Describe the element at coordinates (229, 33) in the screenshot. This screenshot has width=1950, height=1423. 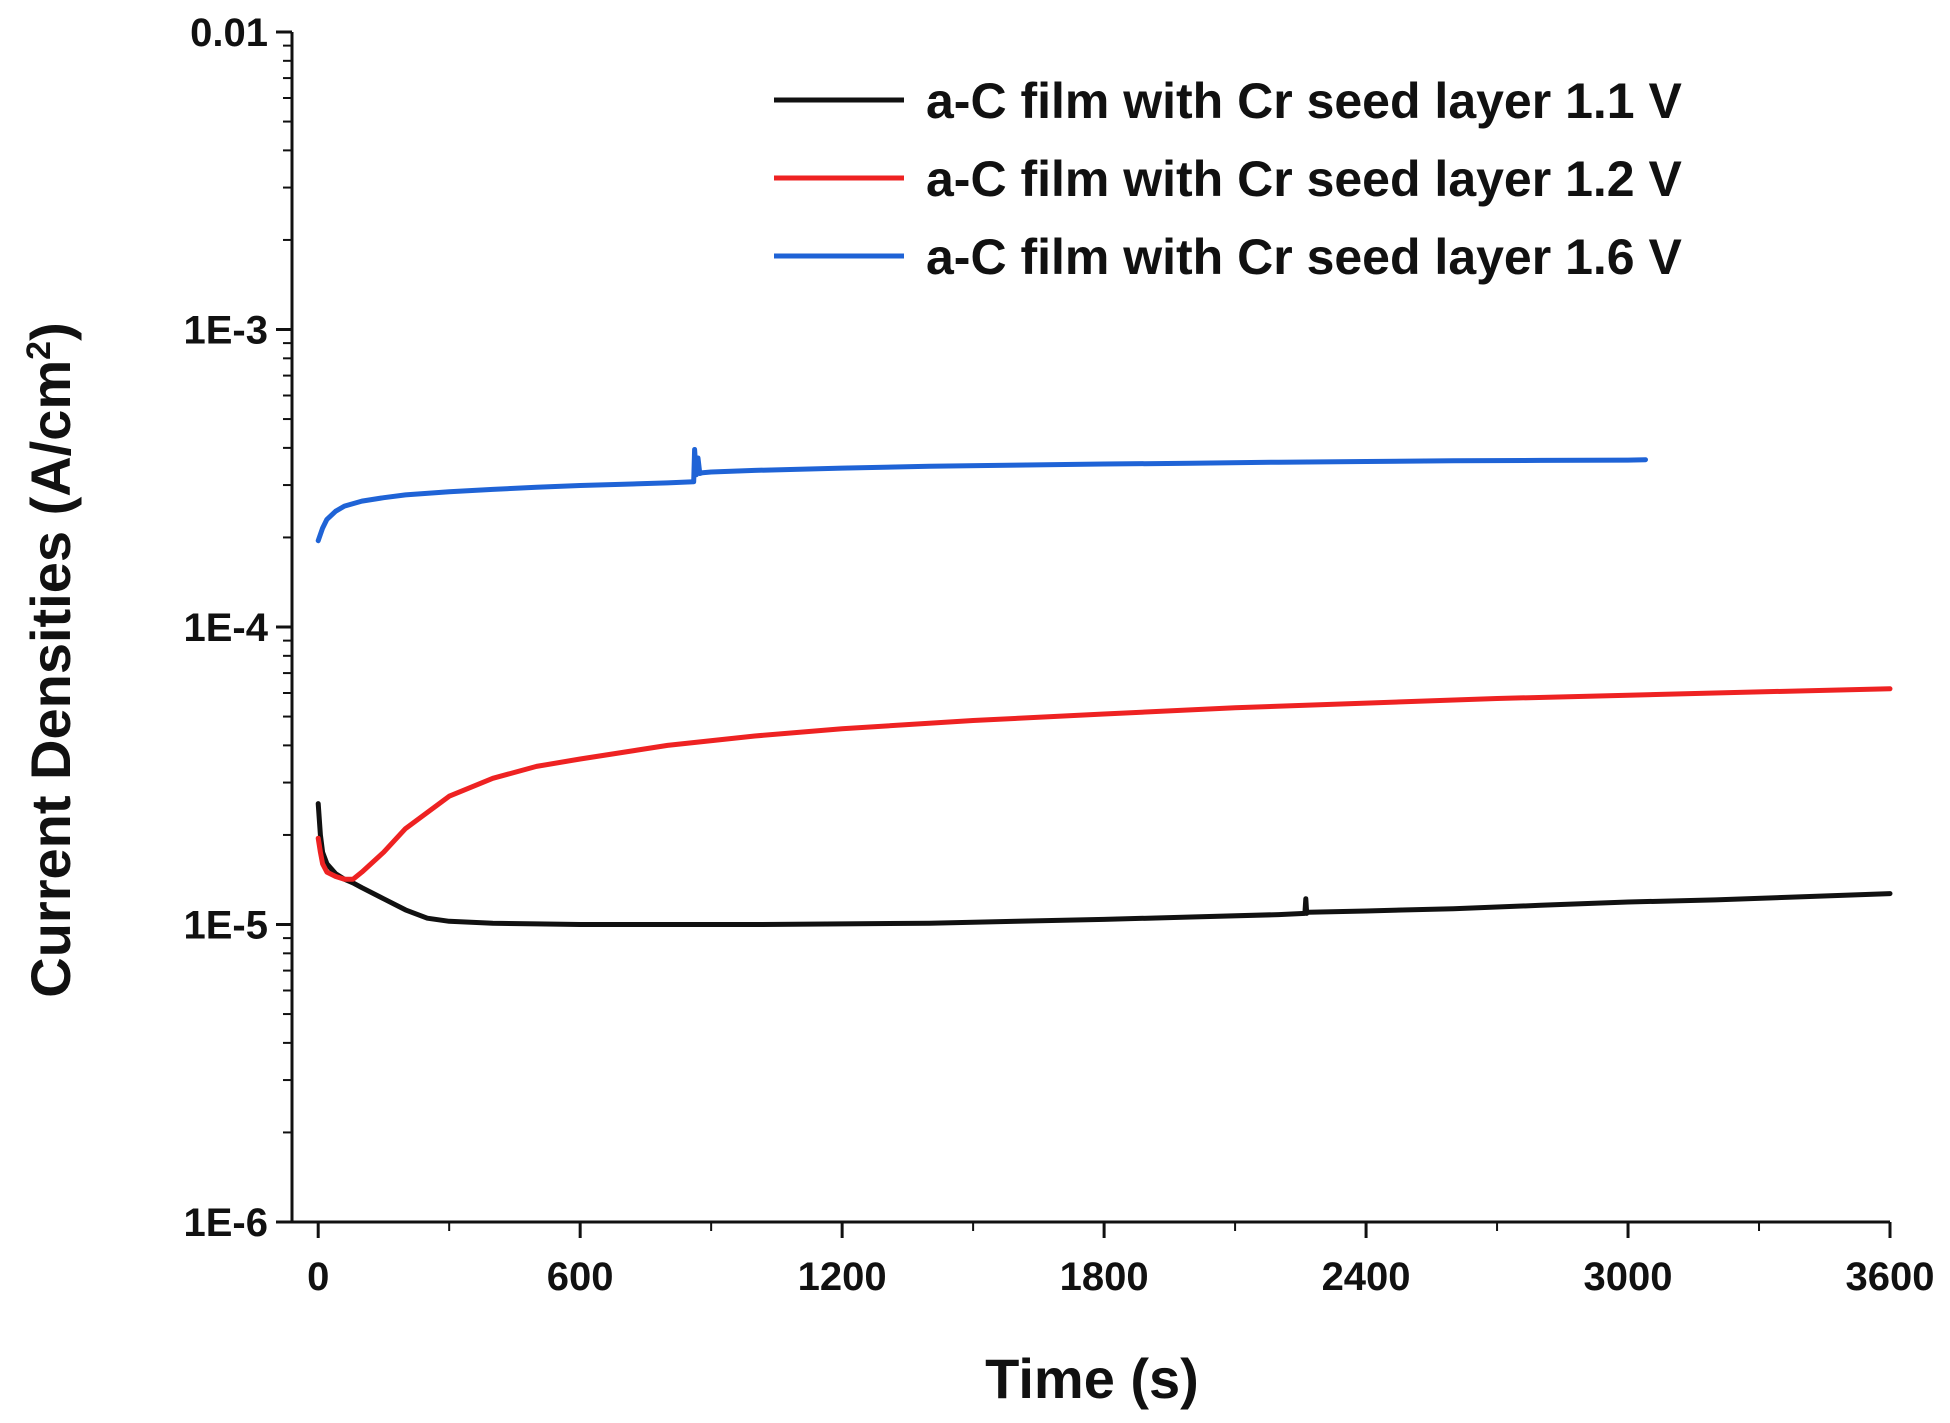
I see `y-tick-label: 0.01` at that location.